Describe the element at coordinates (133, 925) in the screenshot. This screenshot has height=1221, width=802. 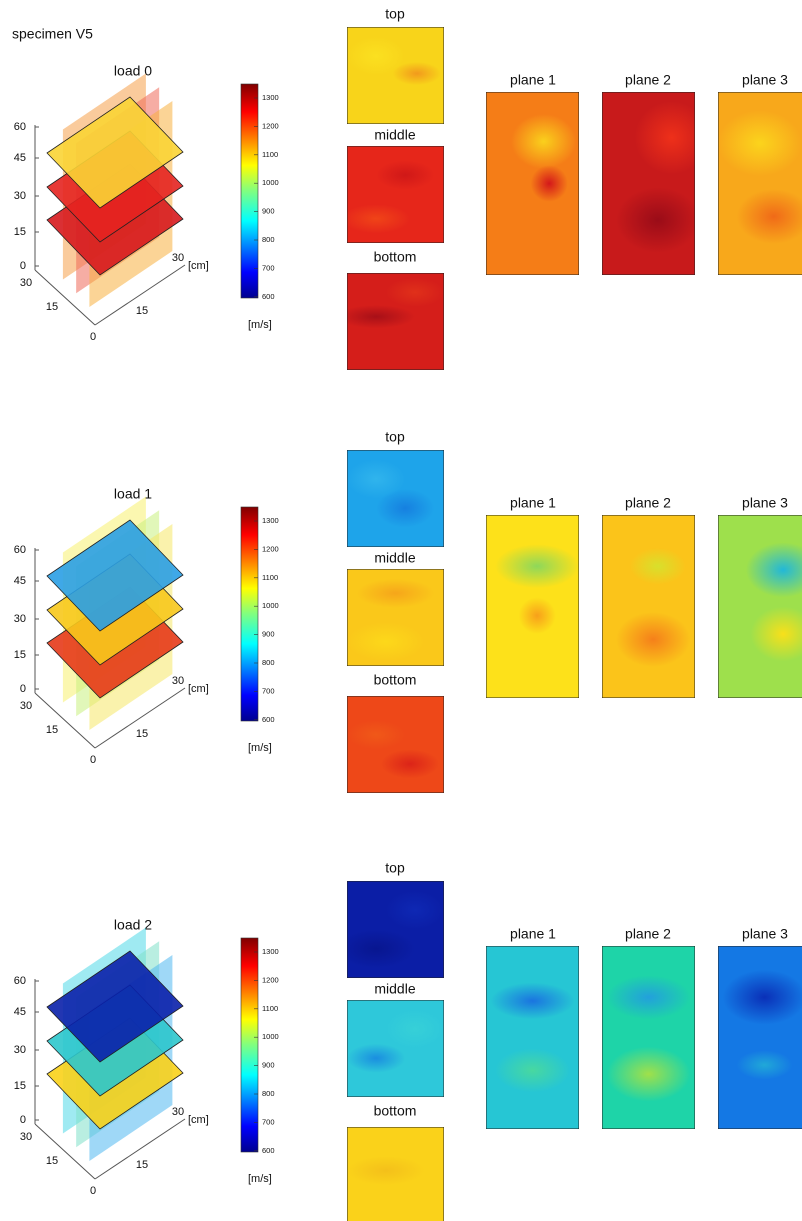
I see `panel-label: load 2` at that location.